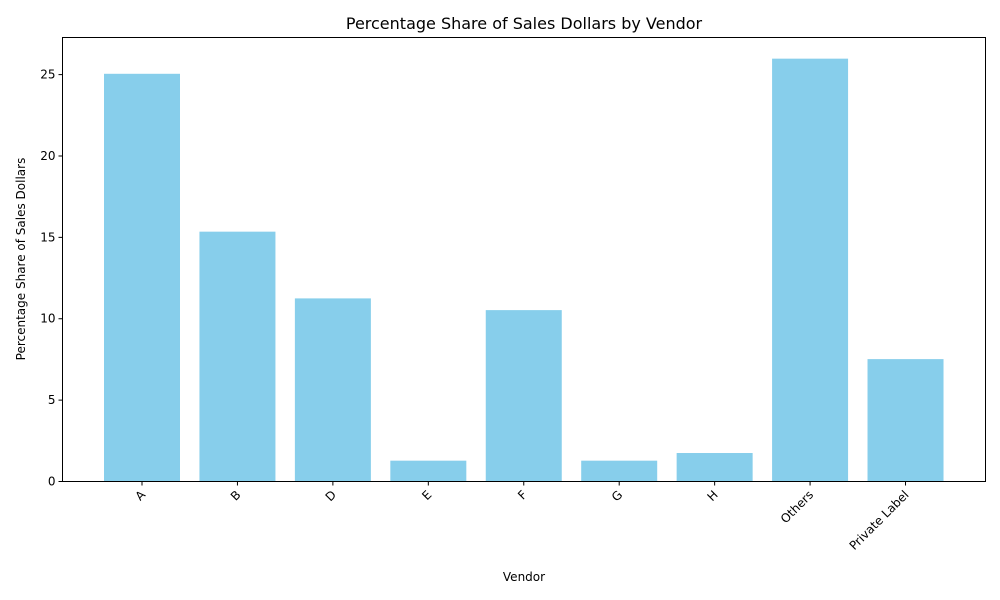 This screenshot has height=600, width=1000. I want to click on y-axis-ticks: 0 5 10 15 20 25, so click(51, 278).